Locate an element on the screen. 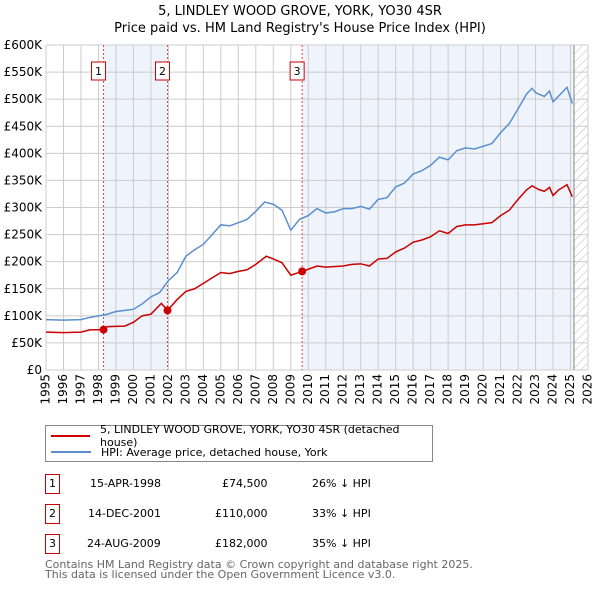  legend-item-hpi: HPI: Average price, detached house, York is located at coordinates (189, 452).